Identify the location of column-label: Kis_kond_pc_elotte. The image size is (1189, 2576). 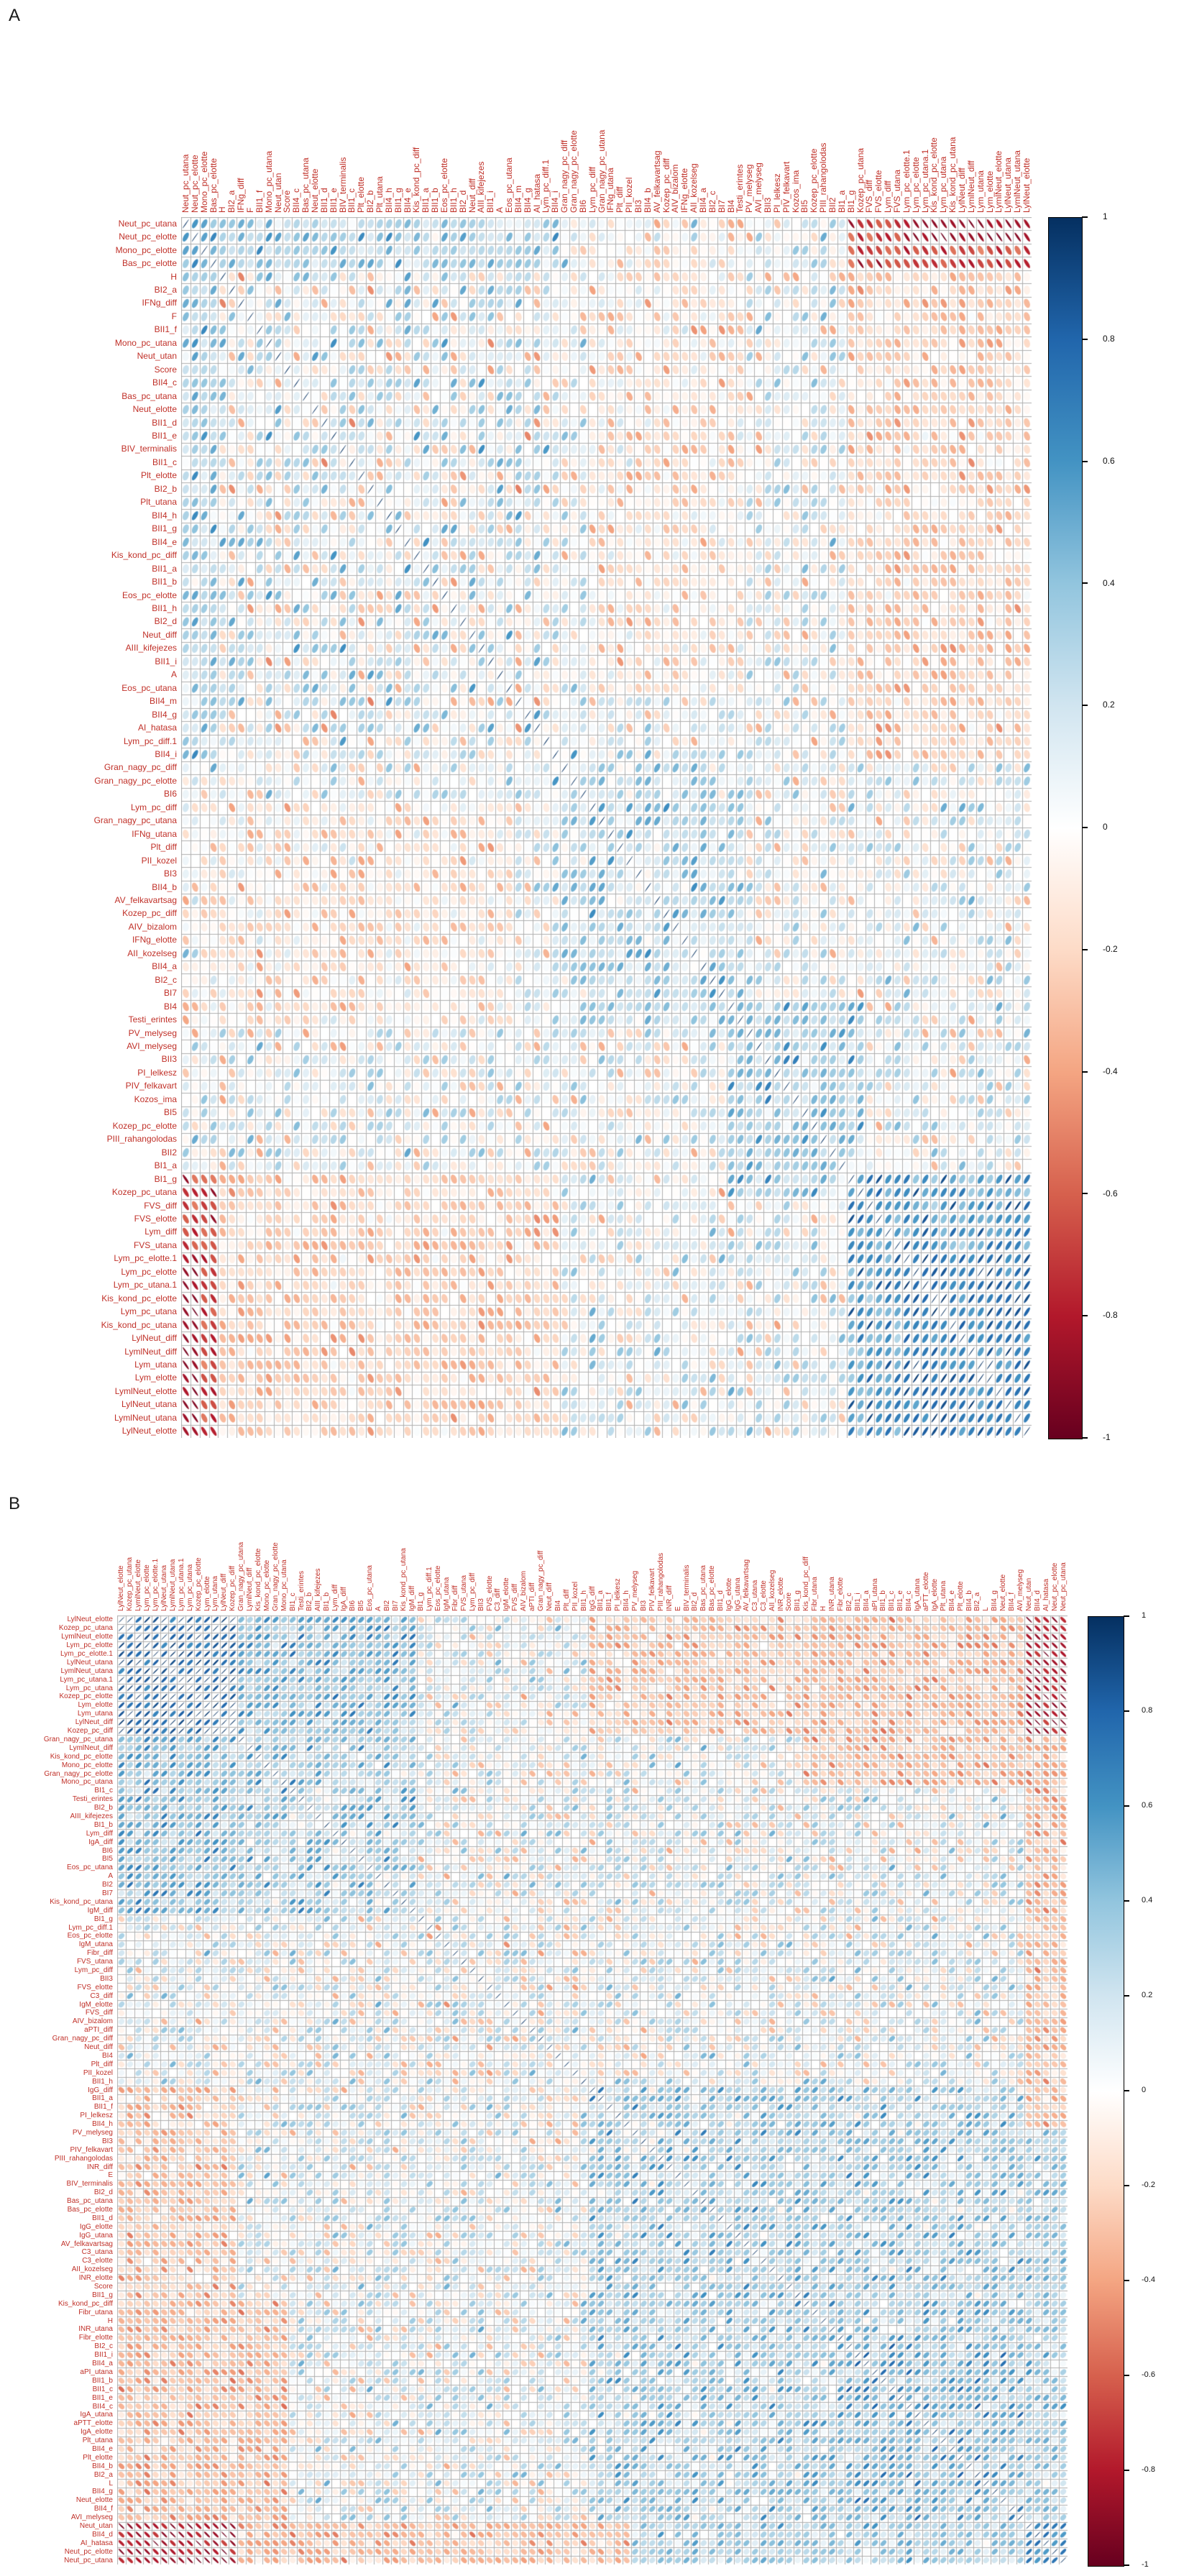
(258, 1579).